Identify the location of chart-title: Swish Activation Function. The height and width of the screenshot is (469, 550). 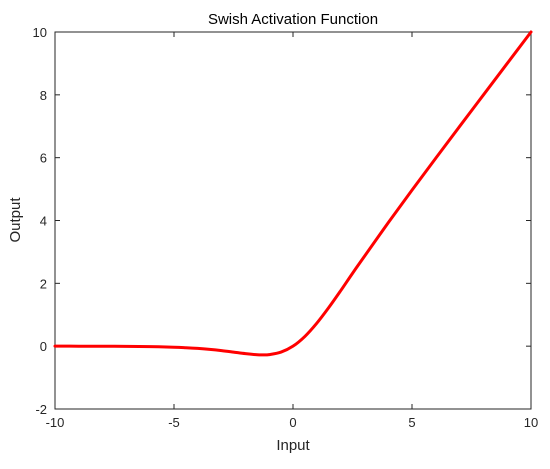
(293, 19).